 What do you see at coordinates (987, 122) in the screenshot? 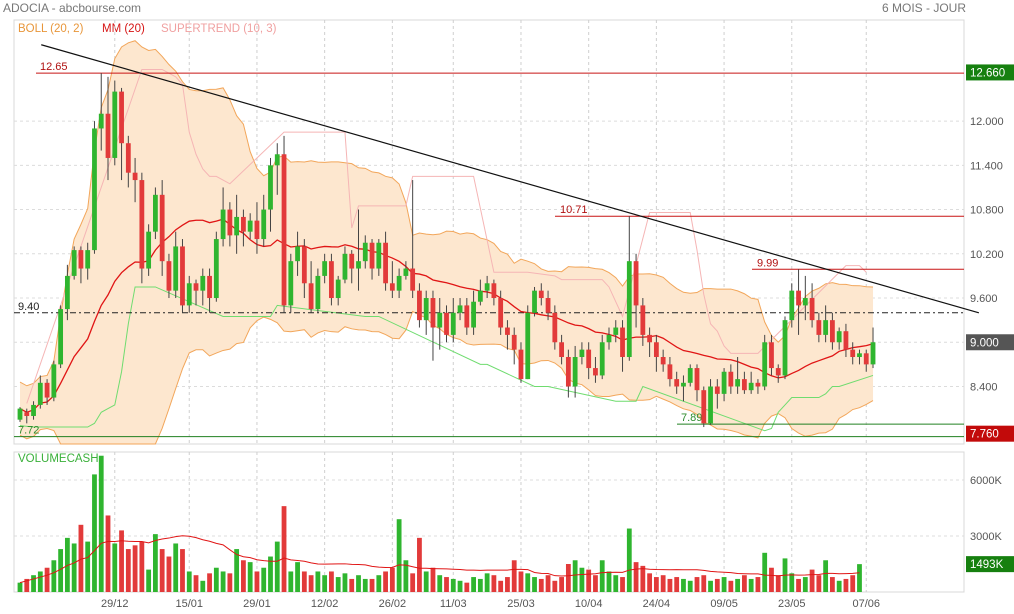
I see `y-tick-label: 12.000` at bounding box center [987, 122].